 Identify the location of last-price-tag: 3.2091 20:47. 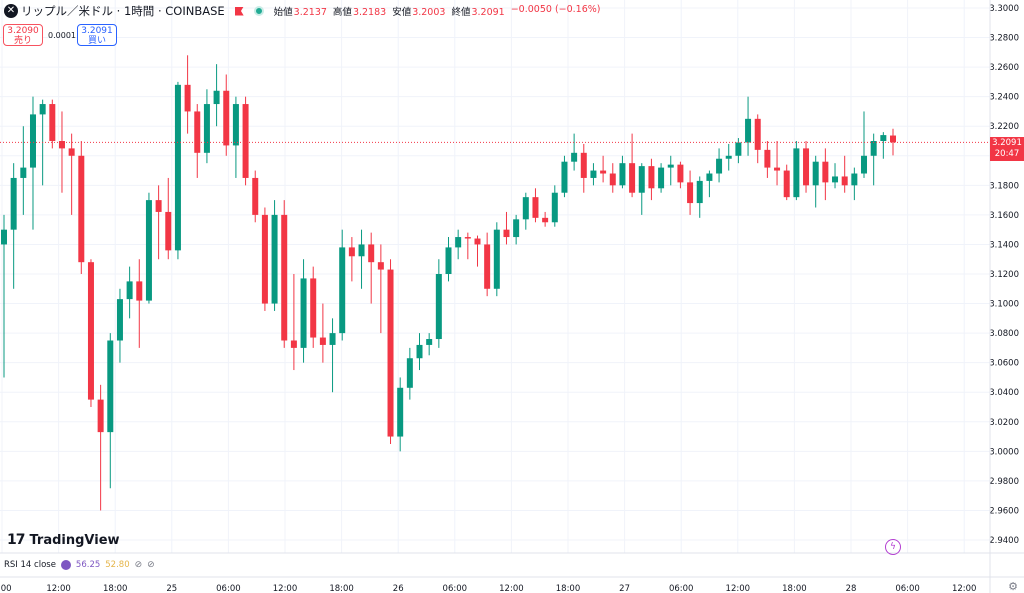
(1007, 149).